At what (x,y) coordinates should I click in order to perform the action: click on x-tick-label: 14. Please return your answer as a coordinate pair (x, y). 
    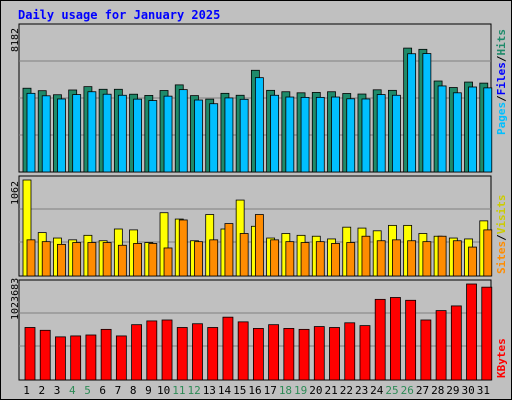
    Looking at the image, I should click on (225, 390).